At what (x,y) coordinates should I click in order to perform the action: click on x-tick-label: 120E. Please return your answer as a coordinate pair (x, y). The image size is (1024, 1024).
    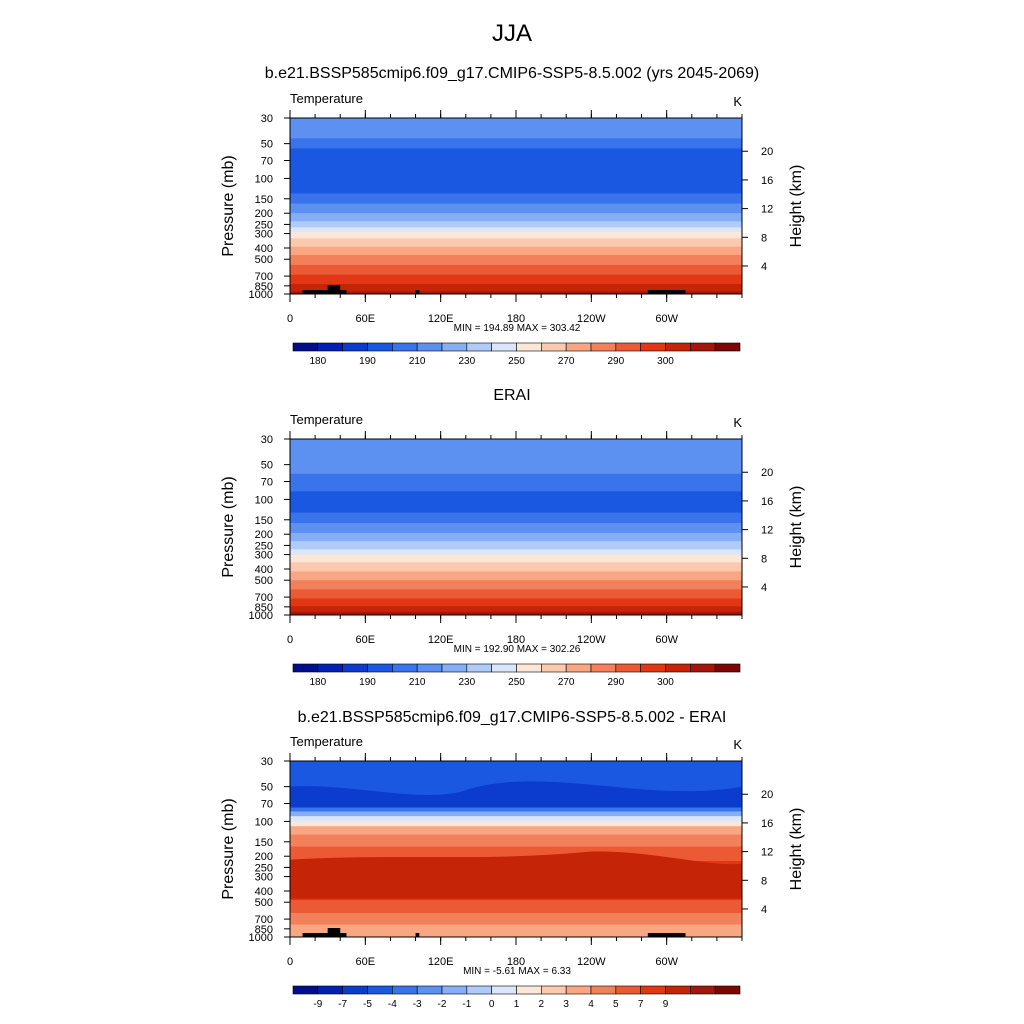
    Looking at the image, I should click on (441, 640).